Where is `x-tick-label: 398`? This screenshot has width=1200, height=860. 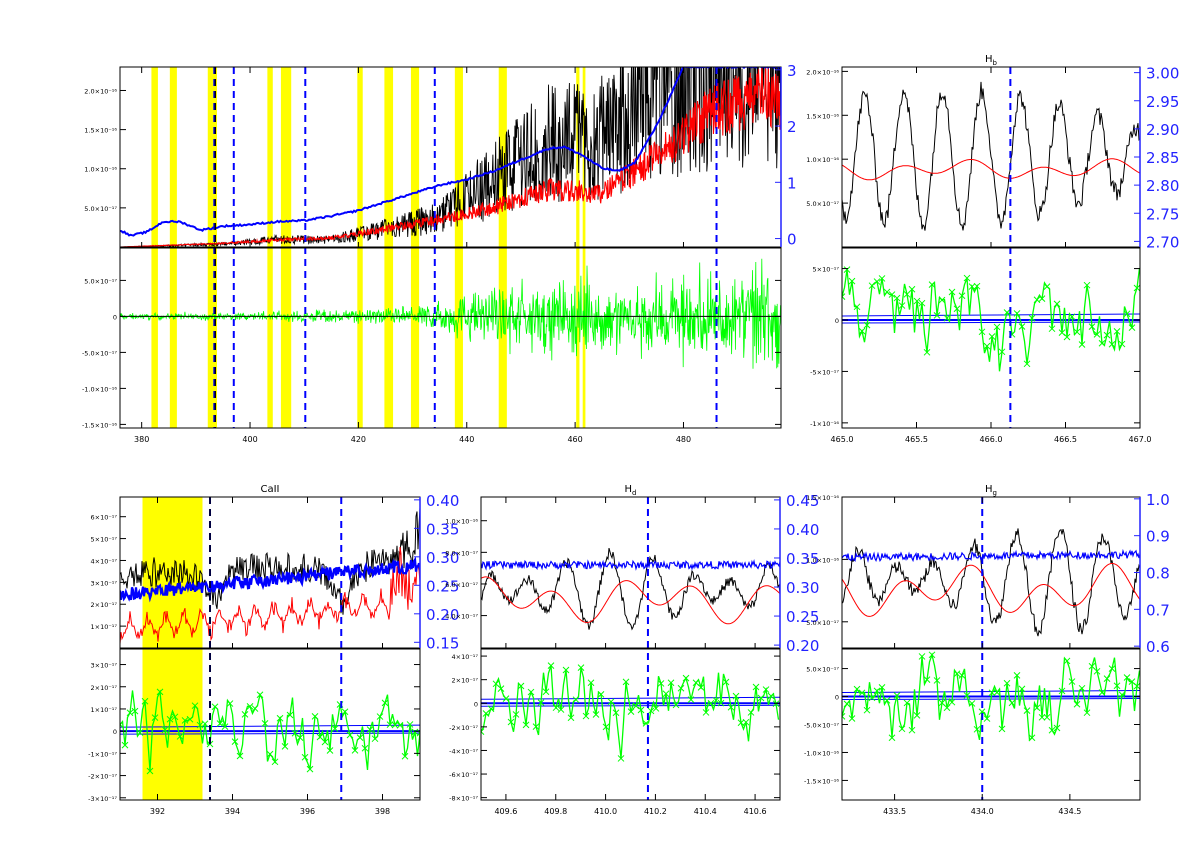 x-tick-label: 398 is located at coordinates (382, 811).